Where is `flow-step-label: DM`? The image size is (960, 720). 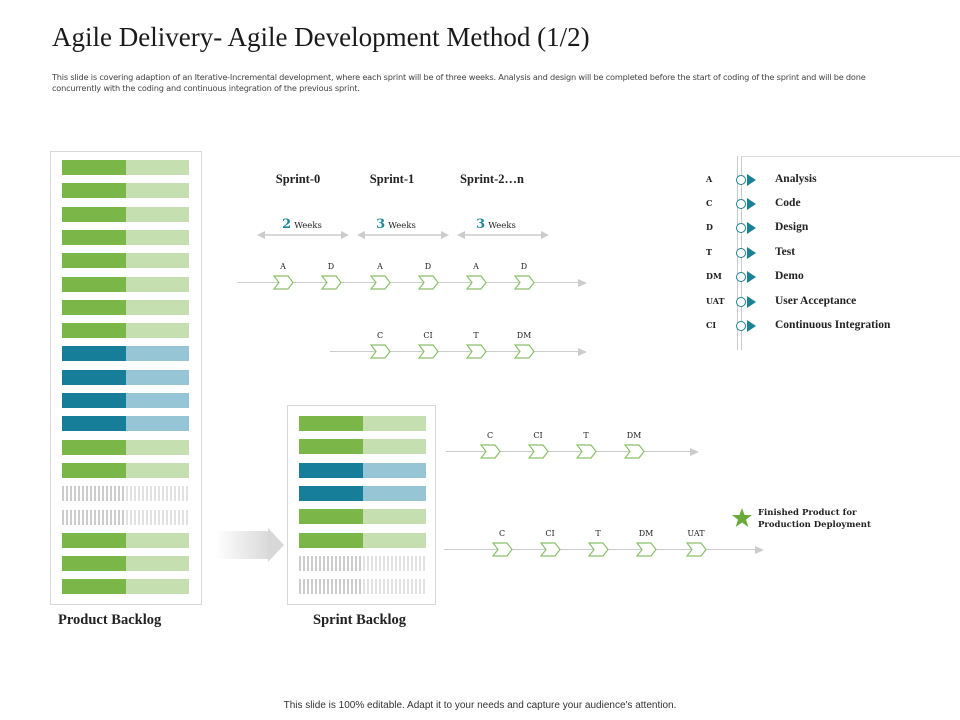 flow-step-label: DM is located at coordinates (634, 435).